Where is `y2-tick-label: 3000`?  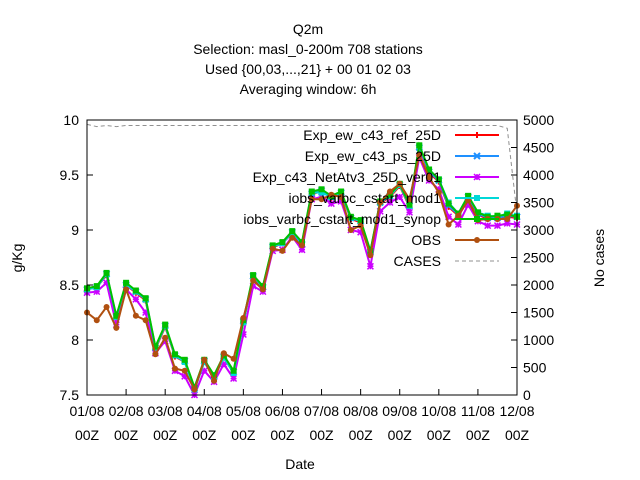 y2-tick-label: 3000 is located at coordinates (538, 230).